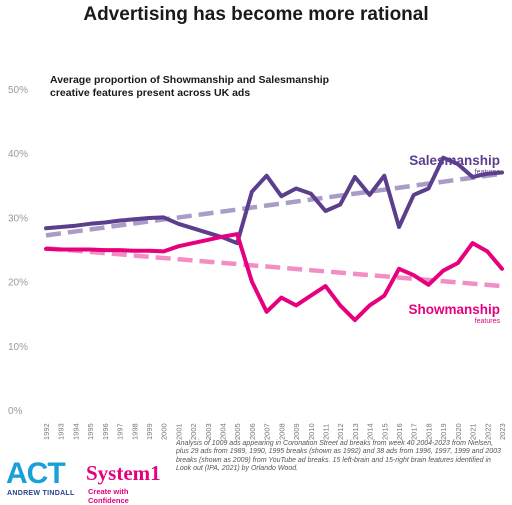  What do you see at coordinates (18, 154) in the screenshot?
I see `y-tick-label: 40%` at bounding box center [18, 154].